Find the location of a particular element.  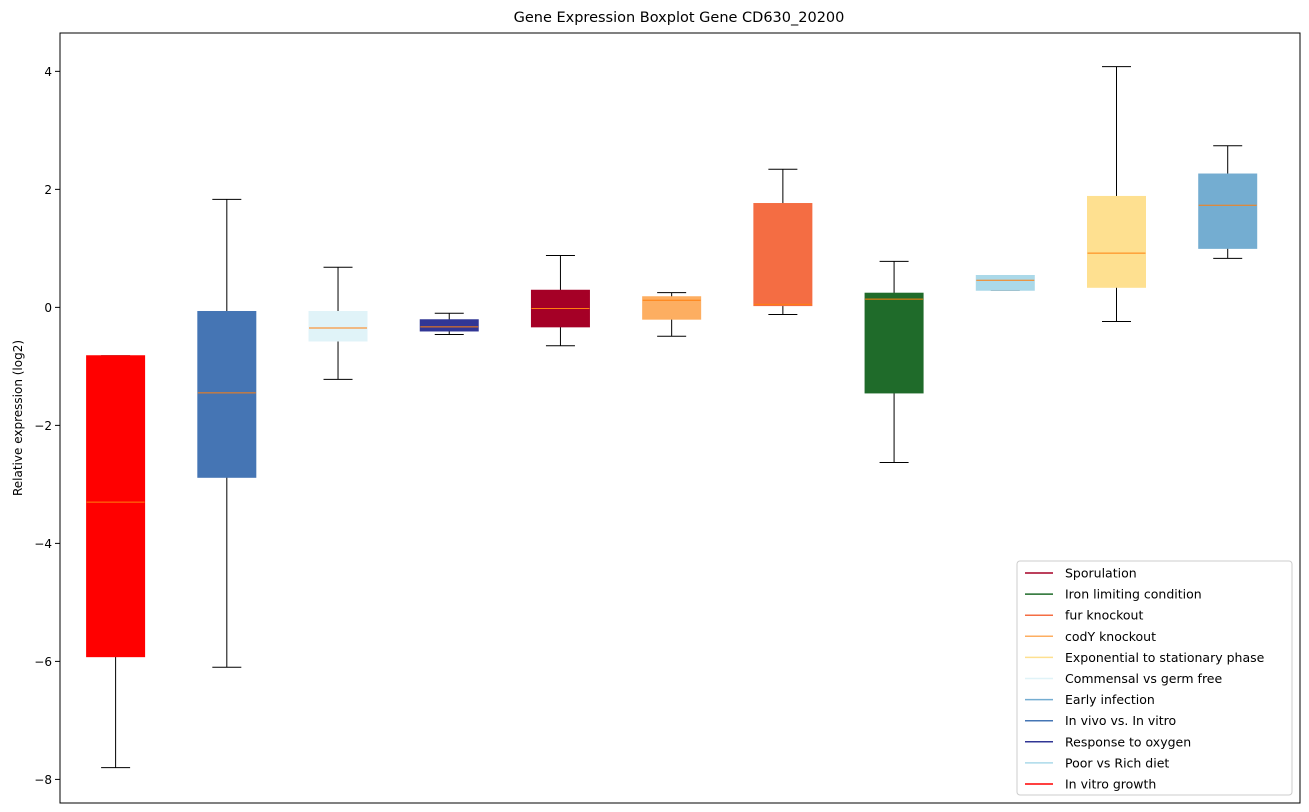

box-fur-knockout is located at coordinates (783, 241).